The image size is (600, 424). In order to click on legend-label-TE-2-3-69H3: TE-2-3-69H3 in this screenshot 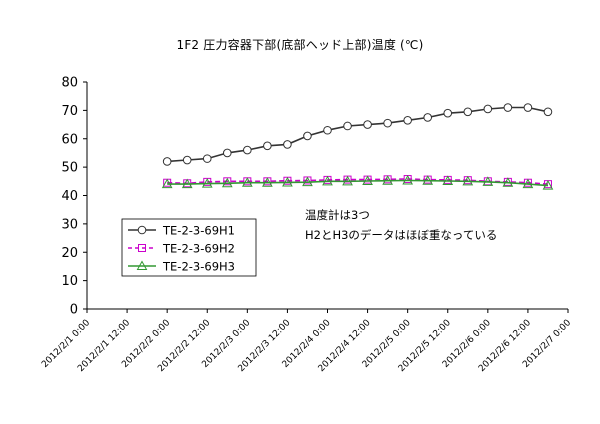, I will do `click(198, 267)`.